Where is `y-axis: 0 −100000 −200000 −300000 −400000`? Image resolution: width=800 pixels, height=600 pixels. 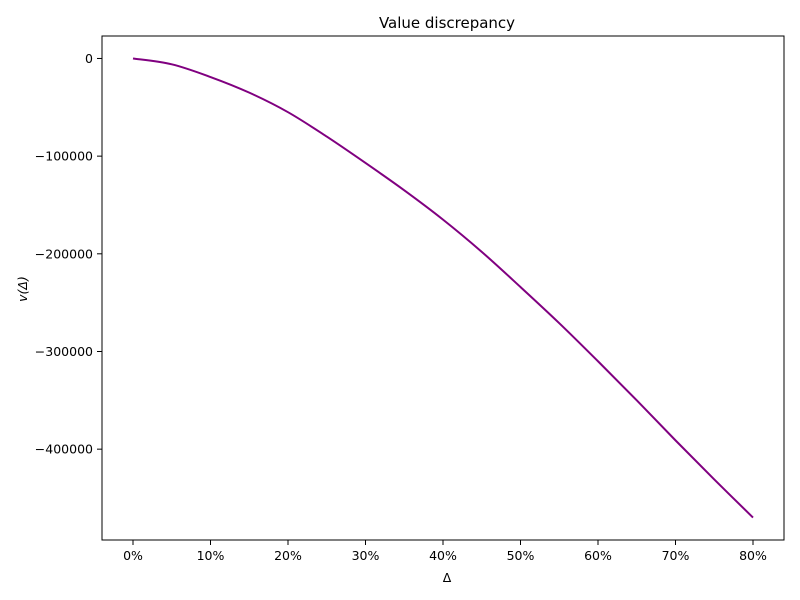 y-axis: 0 −100000 −200000 −300000 −400000 is located at coordinates (68, 254).